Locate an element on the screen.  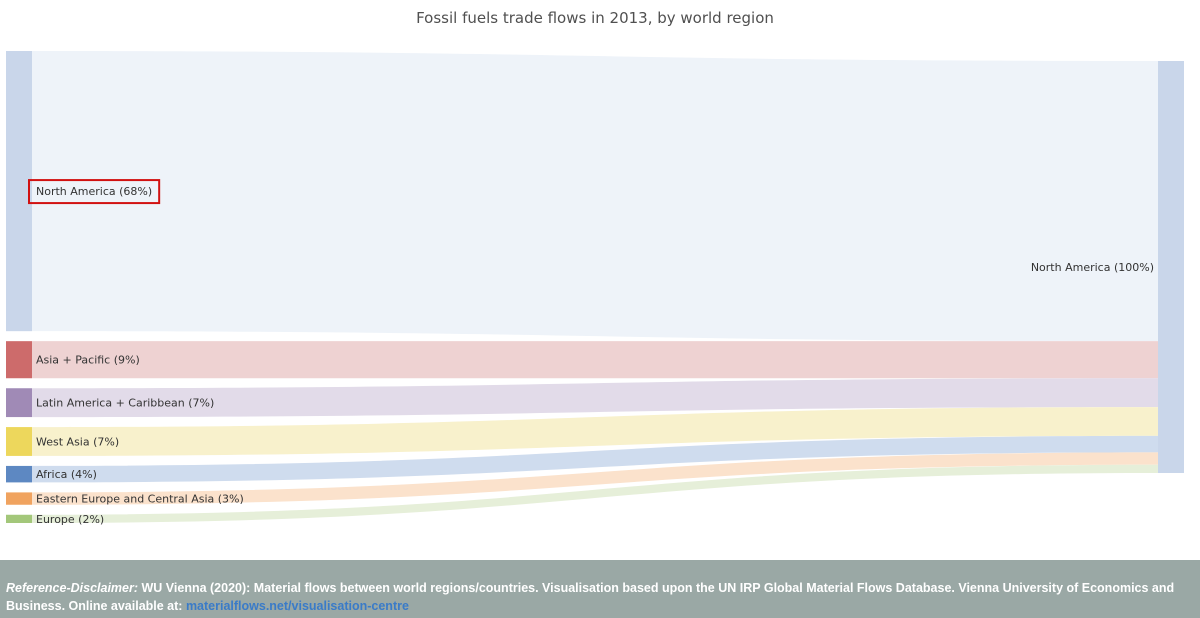
source-label-6: Europe (2%) is located at coordinates (70, 519).